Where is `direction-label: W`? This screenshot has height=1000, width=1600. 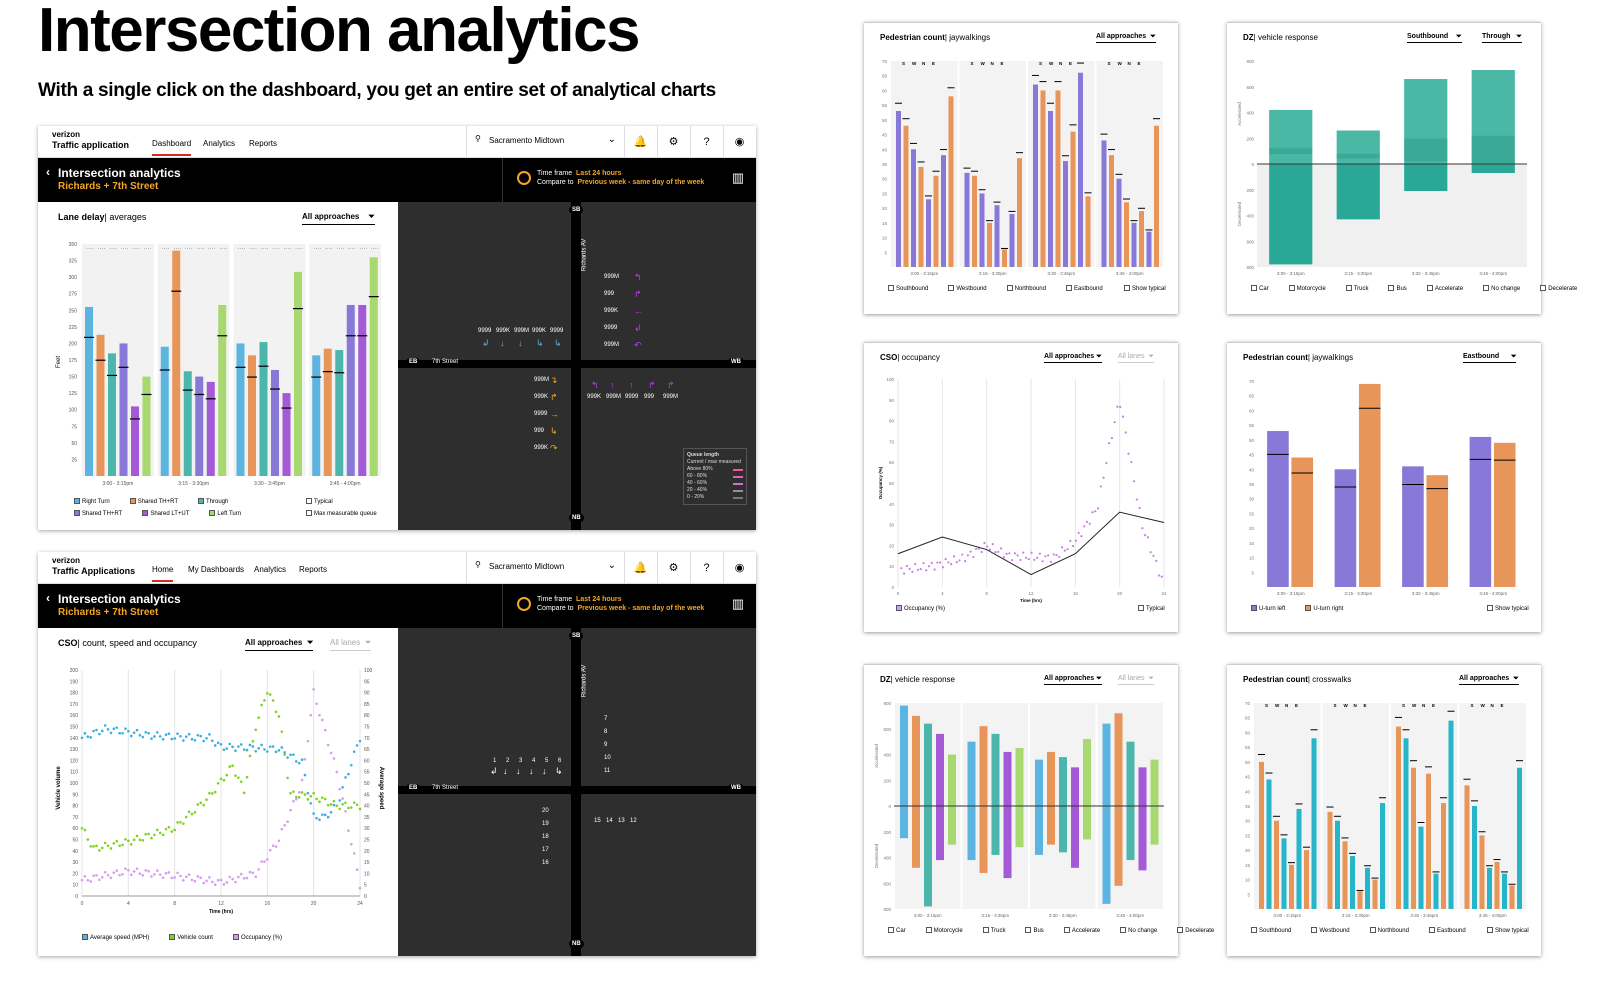
direction-label: W is located at coordinates (1277, 705).